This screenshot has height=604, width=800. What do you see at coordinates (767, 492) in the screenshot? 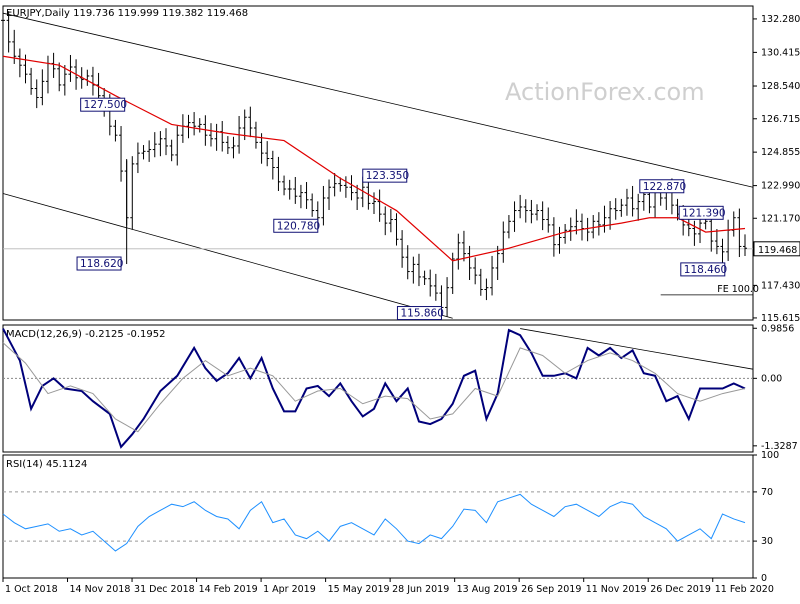
I see `rsi-ytick-label: 70` at bounding box center [767, 492].